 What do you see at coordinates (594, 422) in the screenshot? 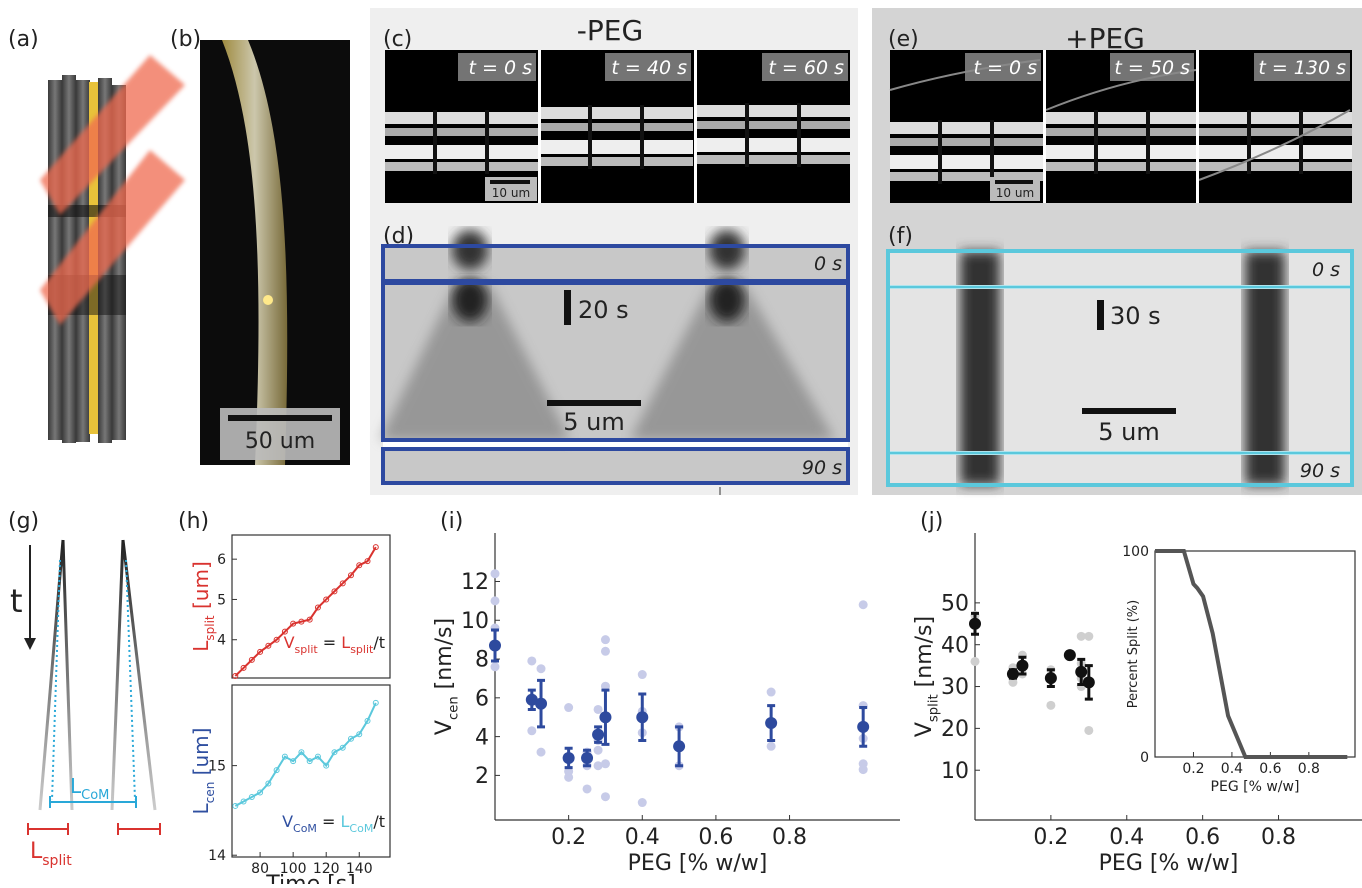
I see `scale-label: 5 um` at bounding box center [594, 422].